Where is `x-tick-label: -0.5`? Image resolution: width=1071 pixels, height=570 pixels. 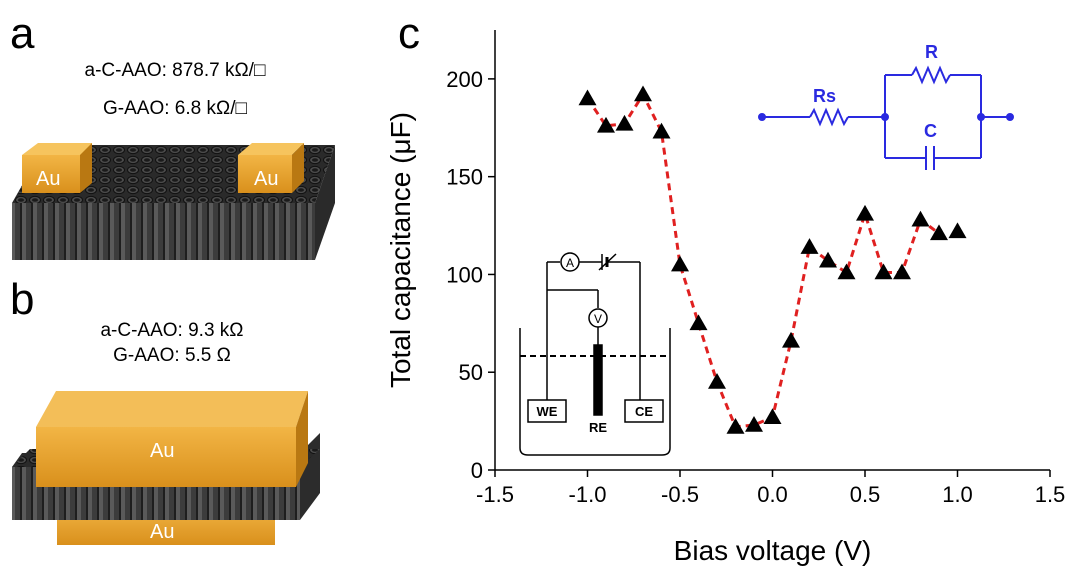
x-tick-label: -0.5 is located at coordinates (680, 494).